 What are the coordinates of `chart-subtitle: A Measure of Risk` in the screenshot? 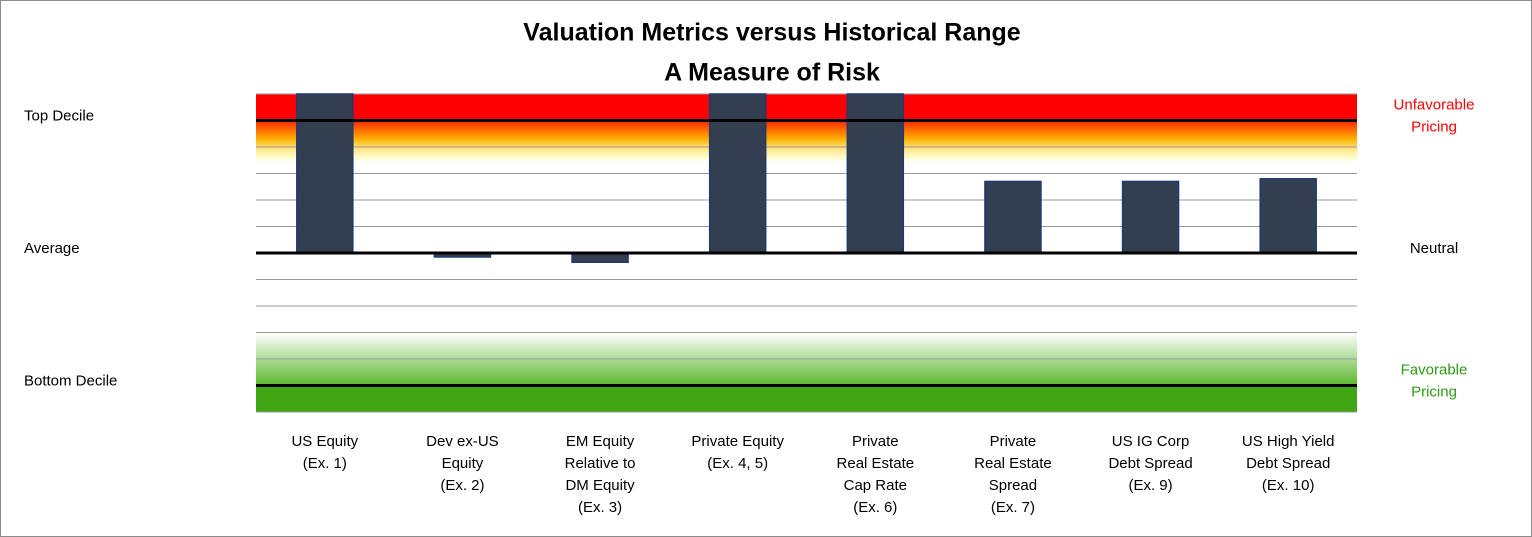 It's located at (772, 73).